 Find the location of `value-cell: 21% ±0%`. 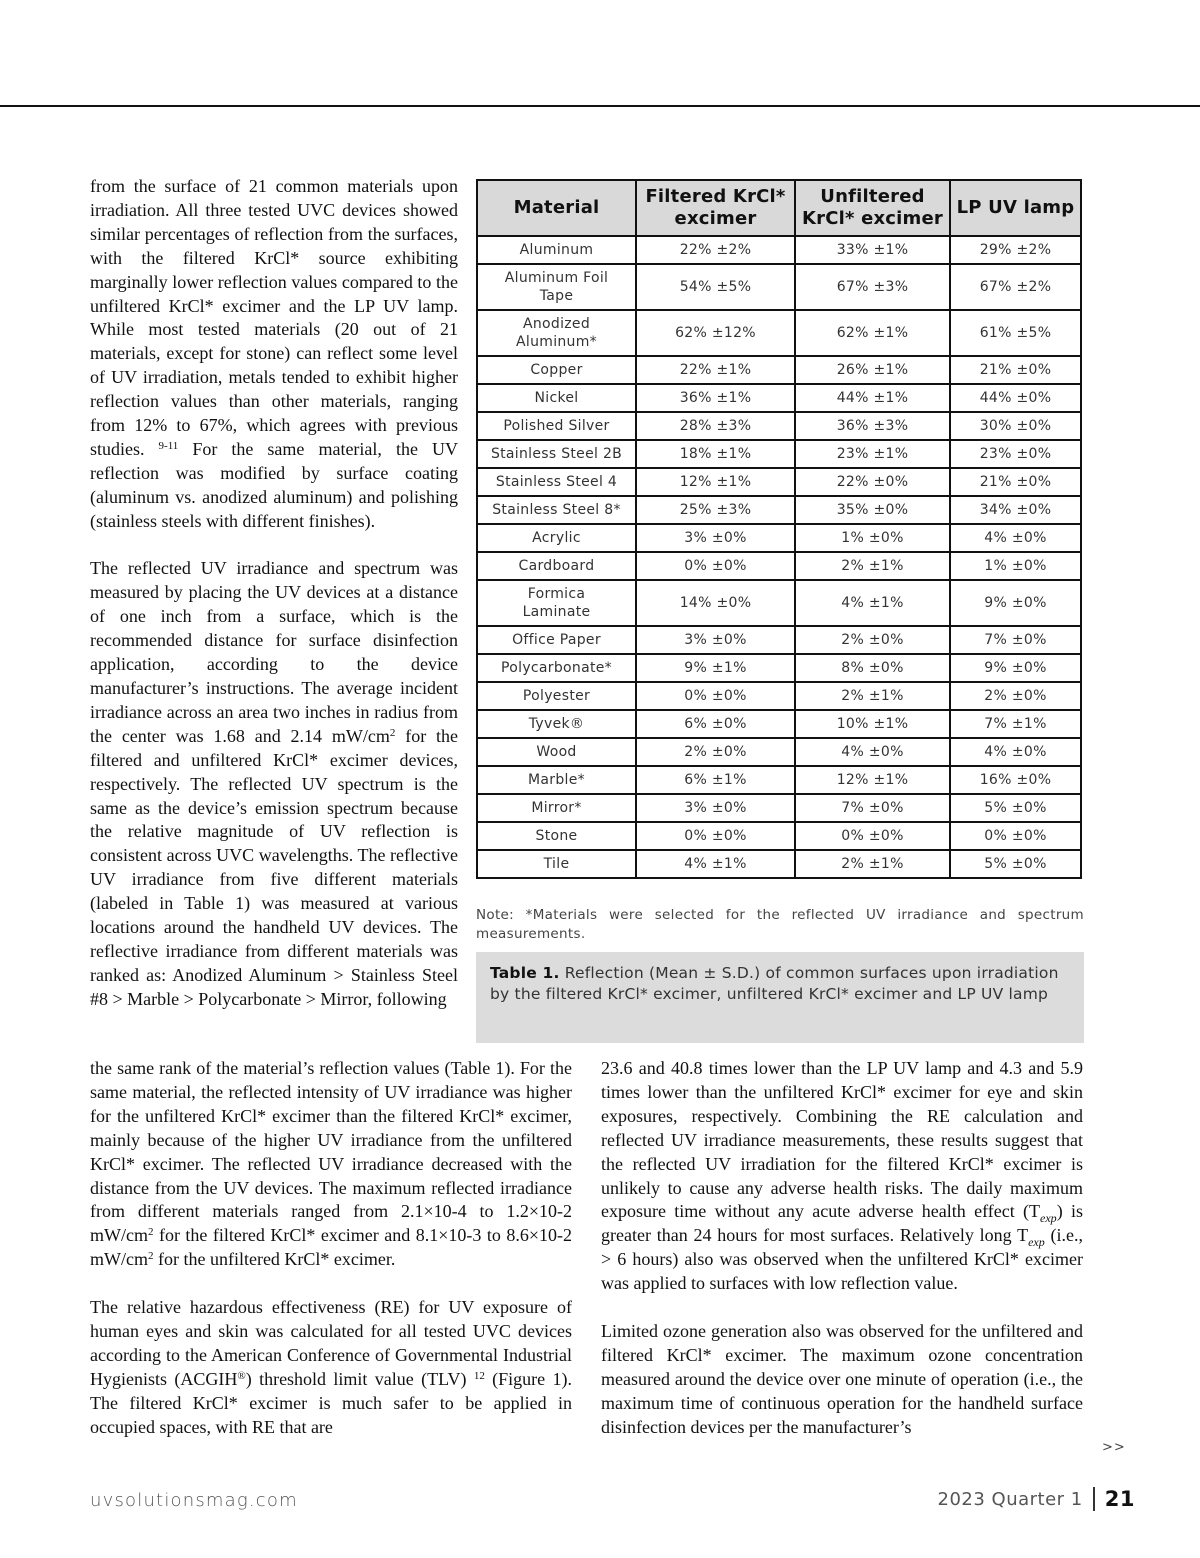

value-cell: 21% ±0% is located at coordinates (1015, 370).